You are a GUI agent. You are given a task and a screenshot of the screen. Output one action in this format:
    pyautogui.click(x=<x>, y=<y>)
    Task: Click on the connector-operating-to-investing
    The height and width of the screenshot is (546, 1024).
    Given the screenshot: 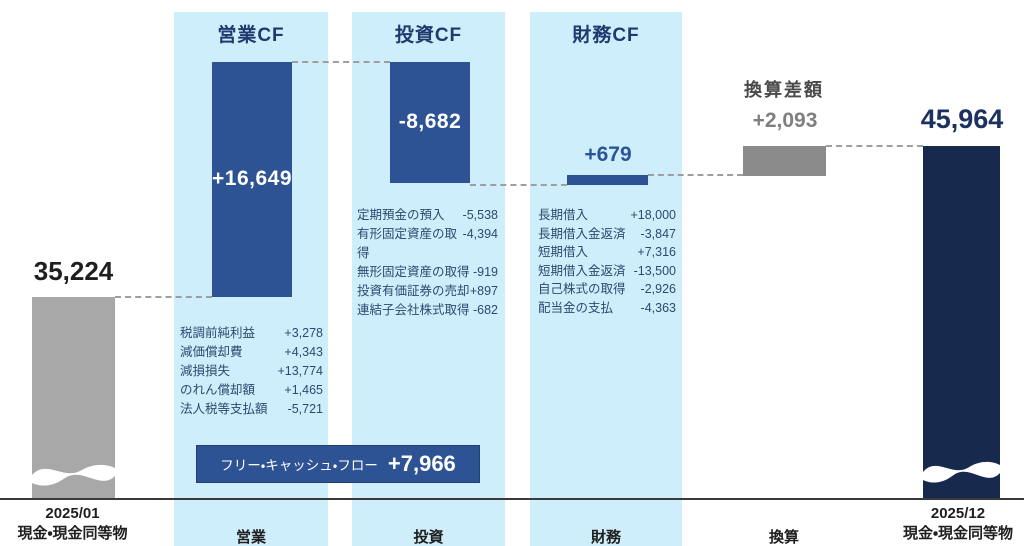 What is the action you would take?
    pyautogui.click(x=341, y=62)
    